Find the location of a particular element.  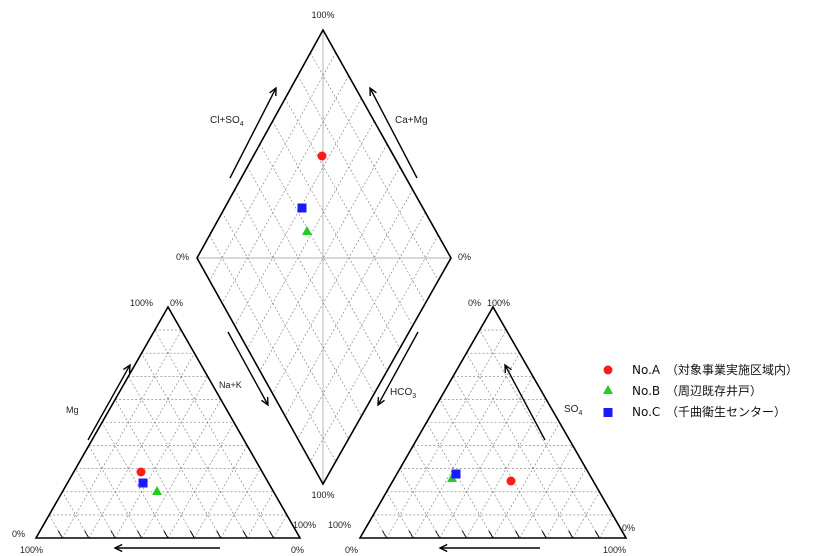

anion-bottom-left-upper-label: 100% is located at coordinates (339, 525).